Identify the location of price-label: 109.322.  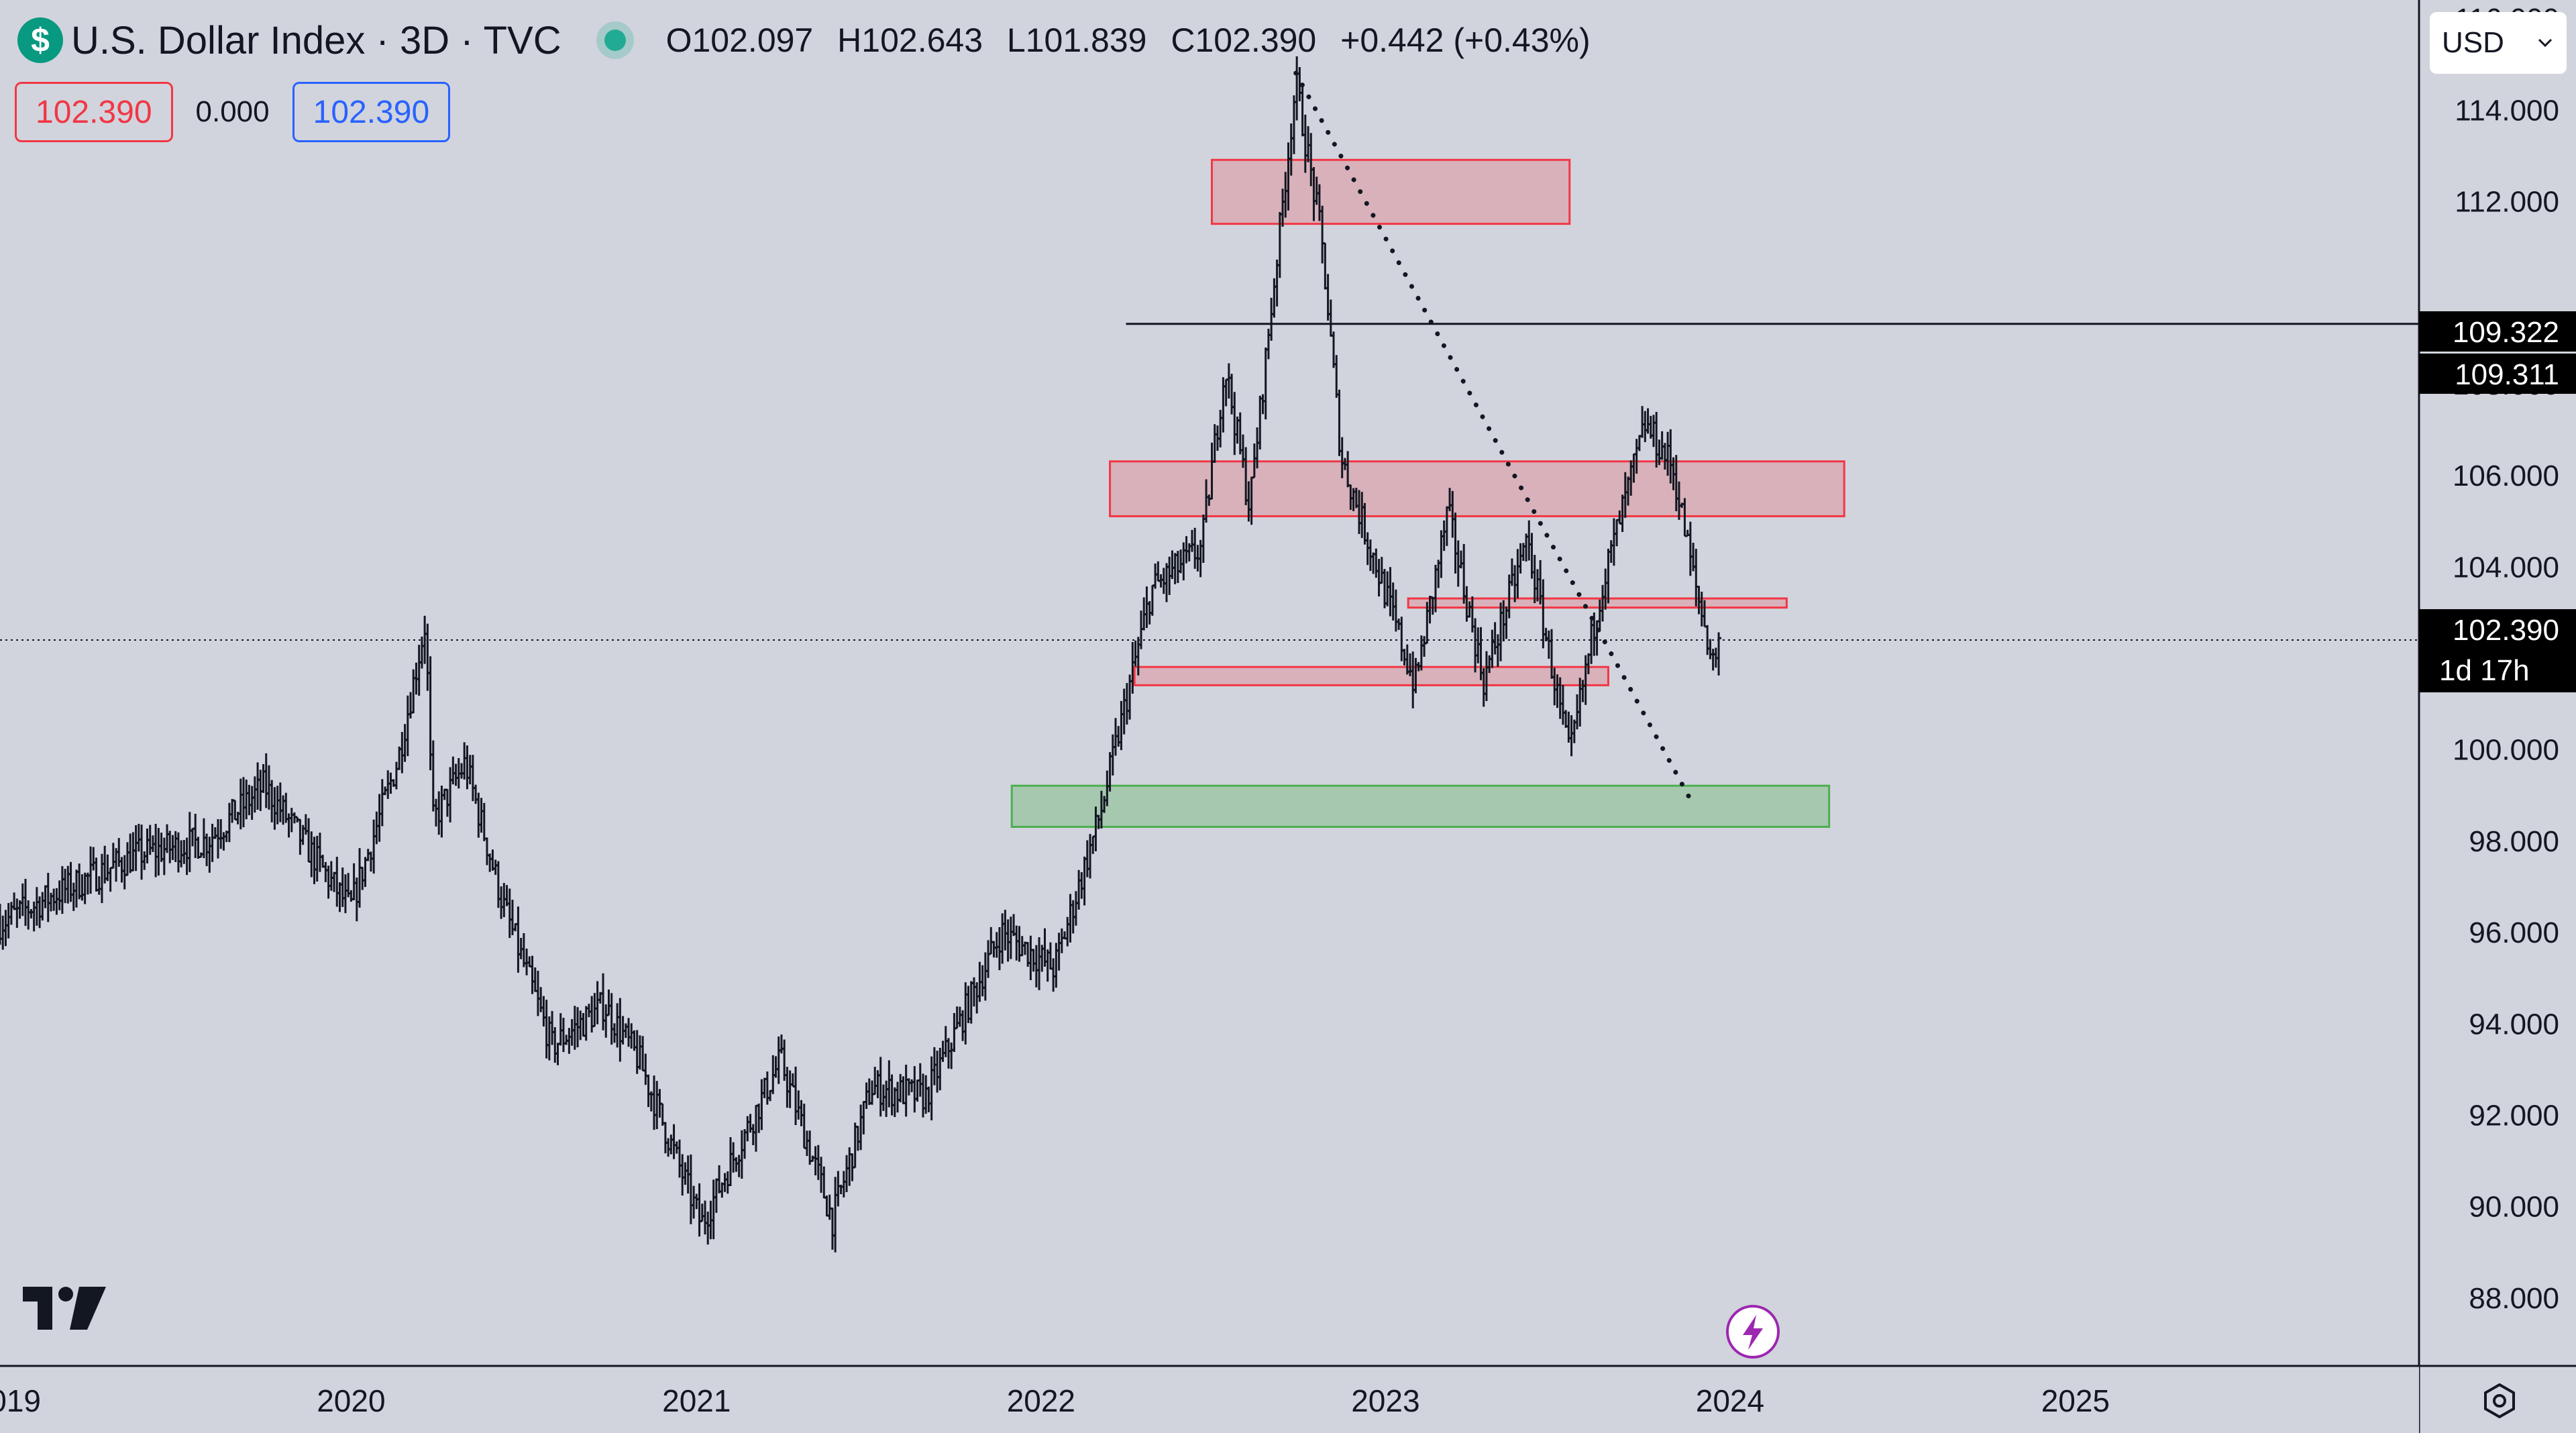
(2497, 331).